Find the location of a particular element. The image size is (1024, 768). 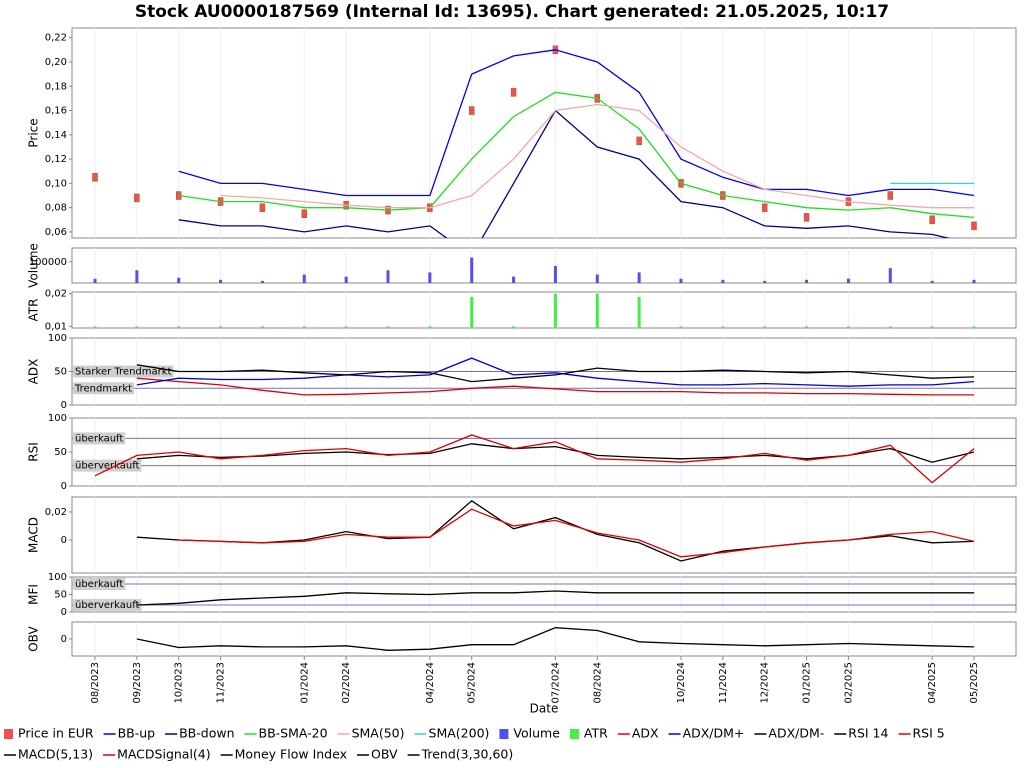

x-tick-label: 04/2025 is located at coordinates (932, 683).